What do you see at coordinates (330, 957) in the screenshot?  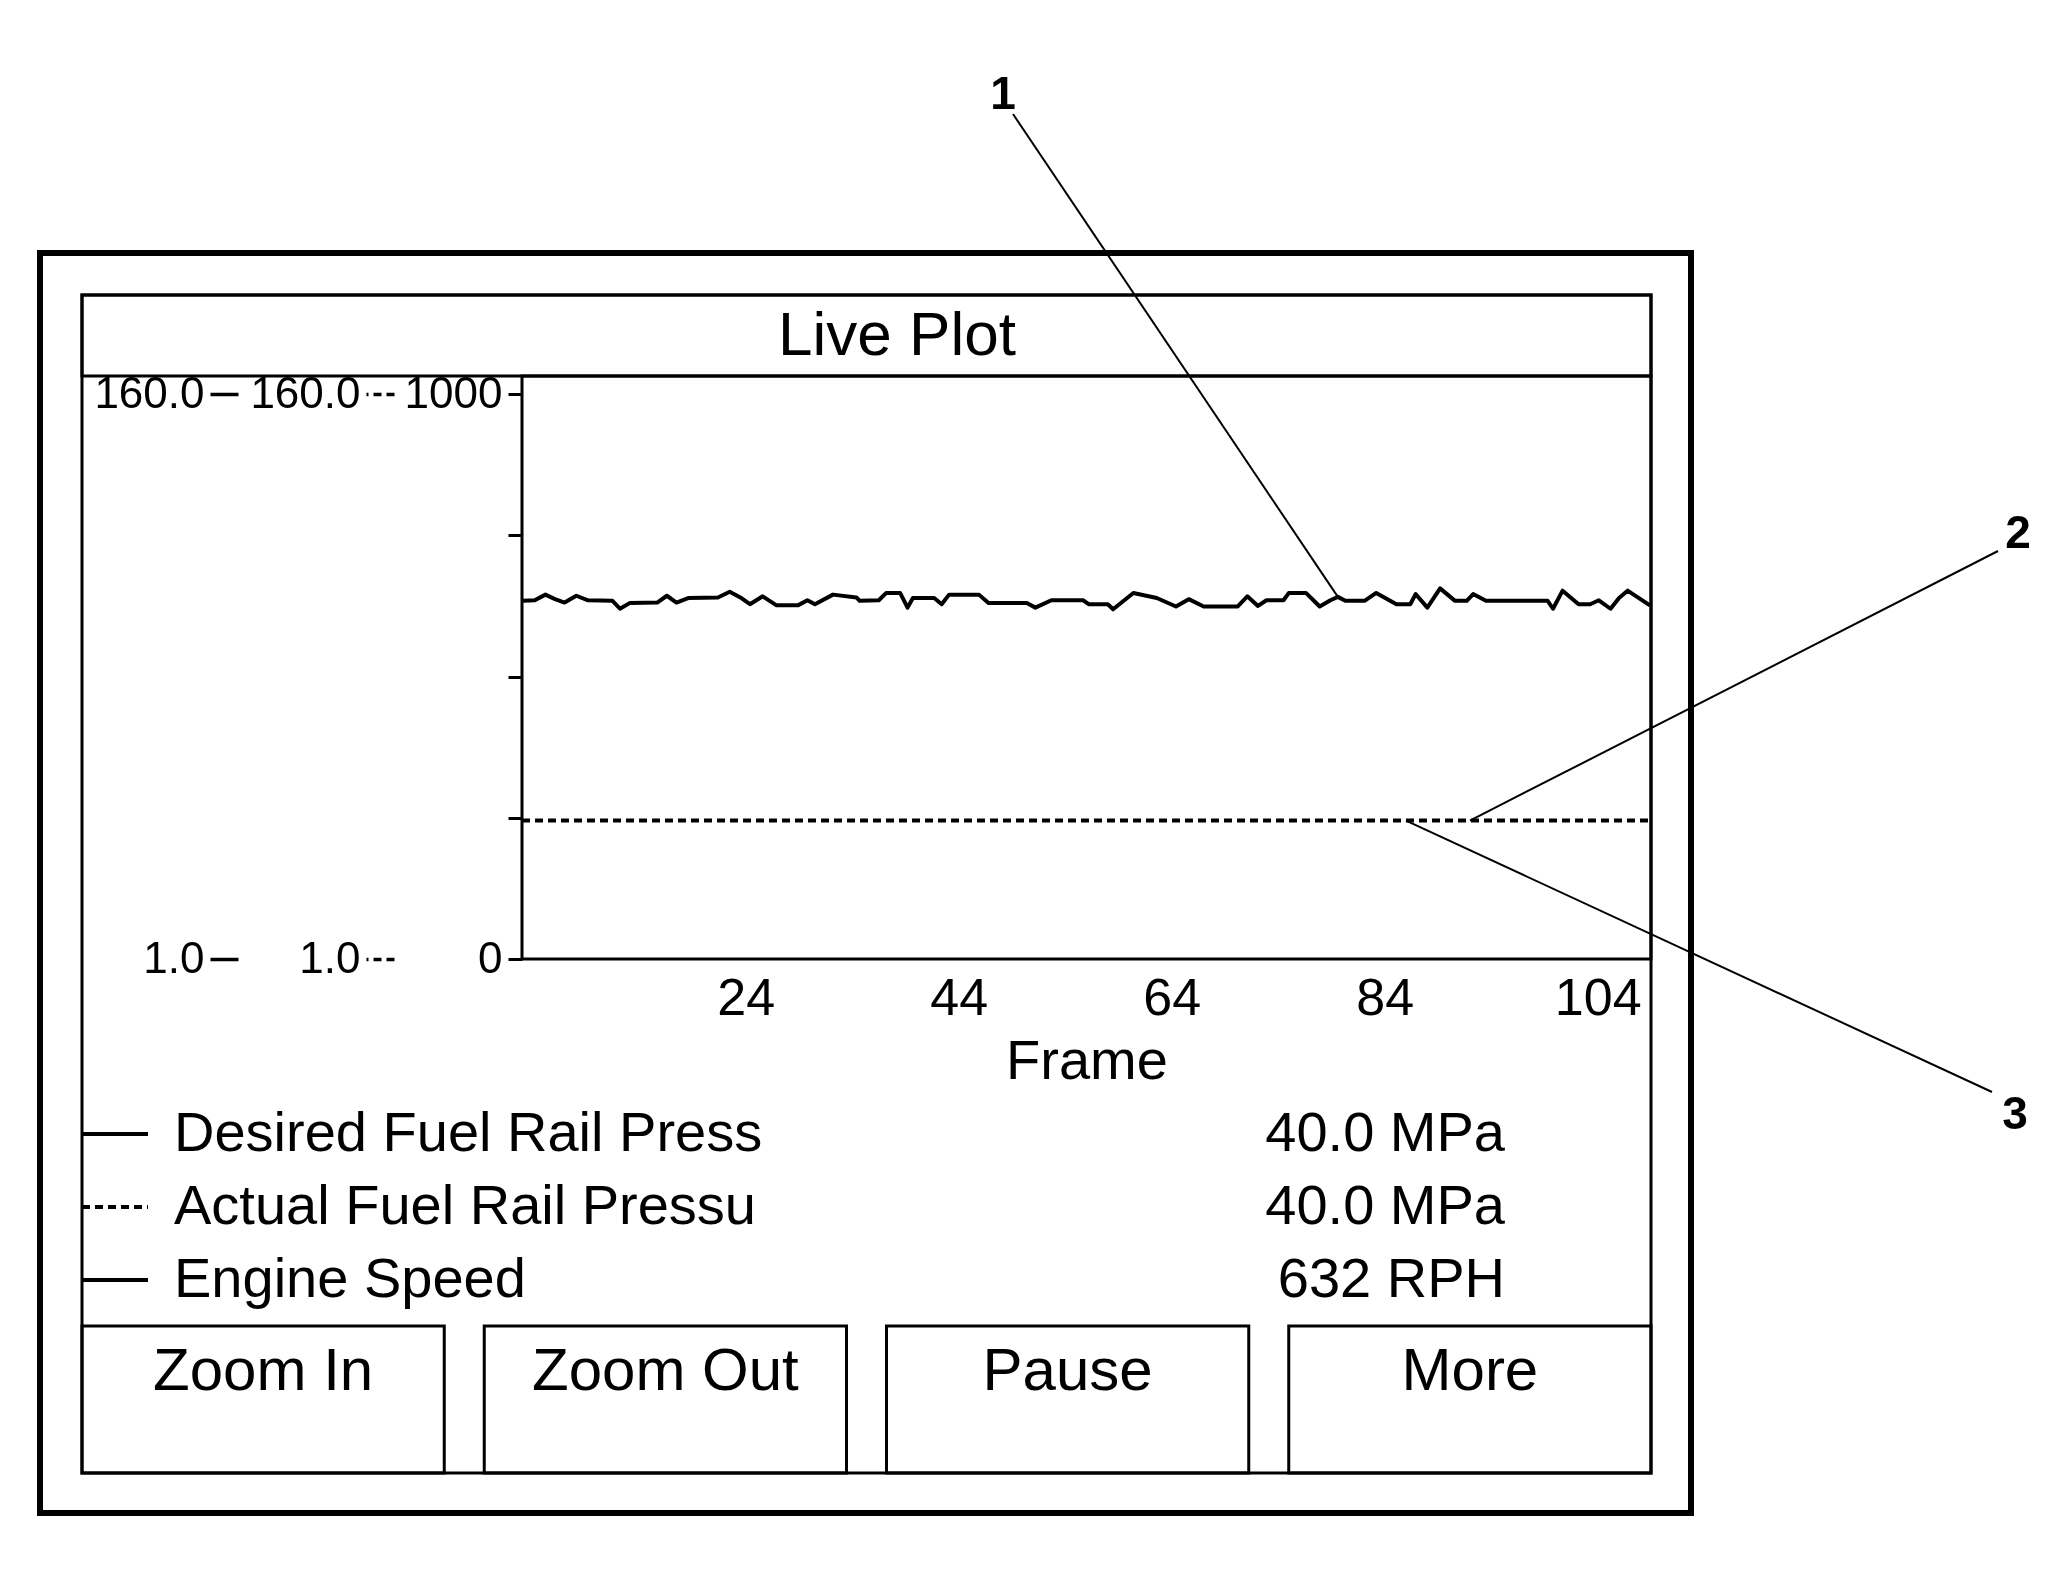 I see `y2-tick-label: 1.0` at bounding box center [330, 957].